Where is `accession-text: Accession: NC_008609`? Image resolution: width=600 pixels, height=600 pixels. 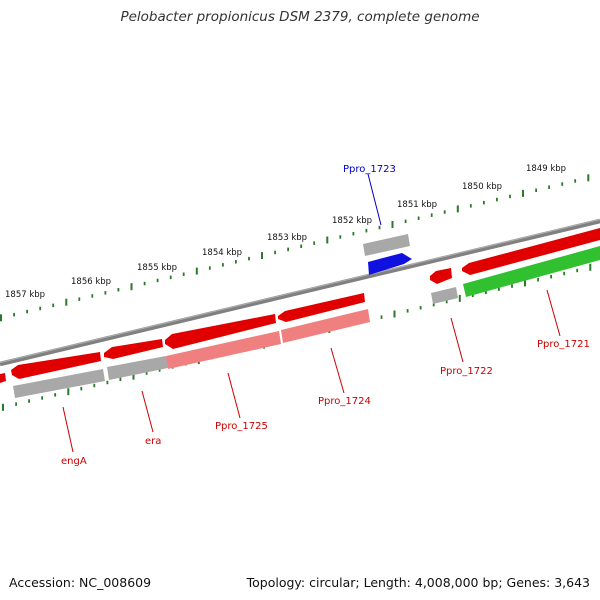 accession-text: Accession: NC_008609 is located at coordinates (80, 582).